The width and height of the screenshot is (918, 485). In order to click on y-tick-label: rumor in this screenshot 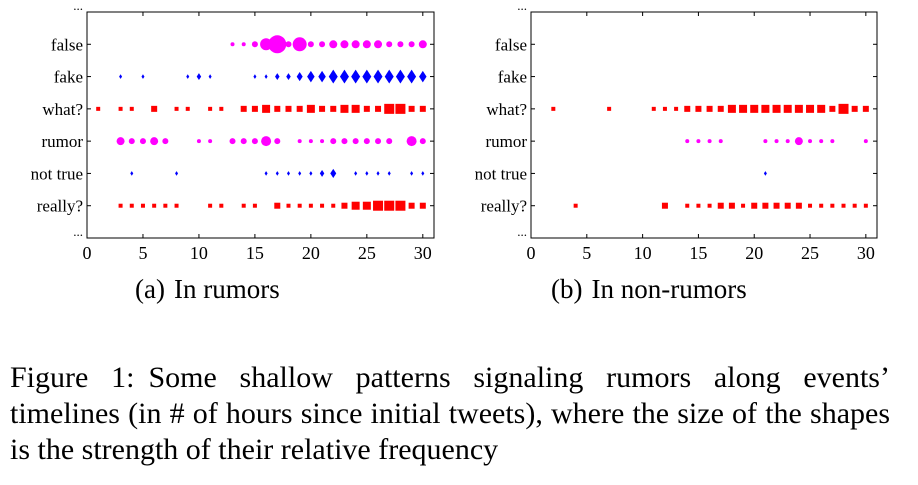, I will do `click(62, 141)`.